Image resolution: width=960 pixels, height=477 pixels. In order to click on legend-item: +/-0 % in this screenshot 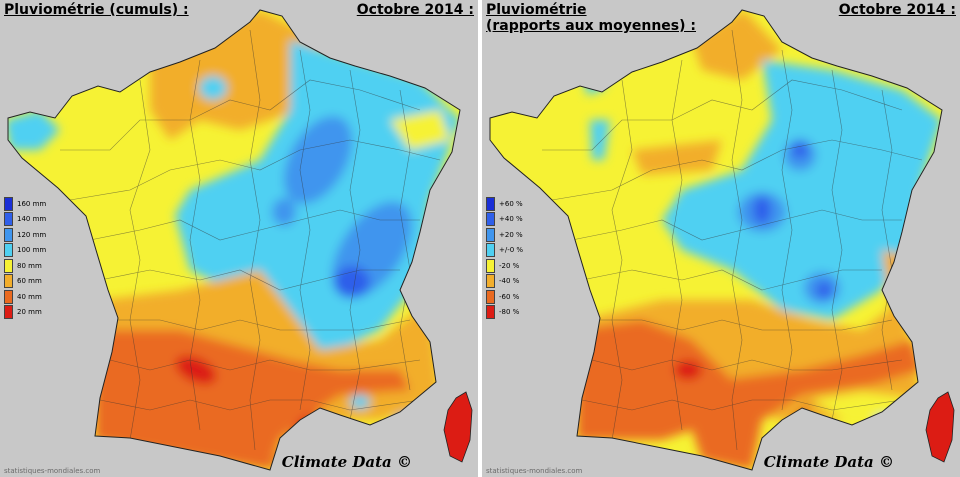, I will do `click(516, 251)`.